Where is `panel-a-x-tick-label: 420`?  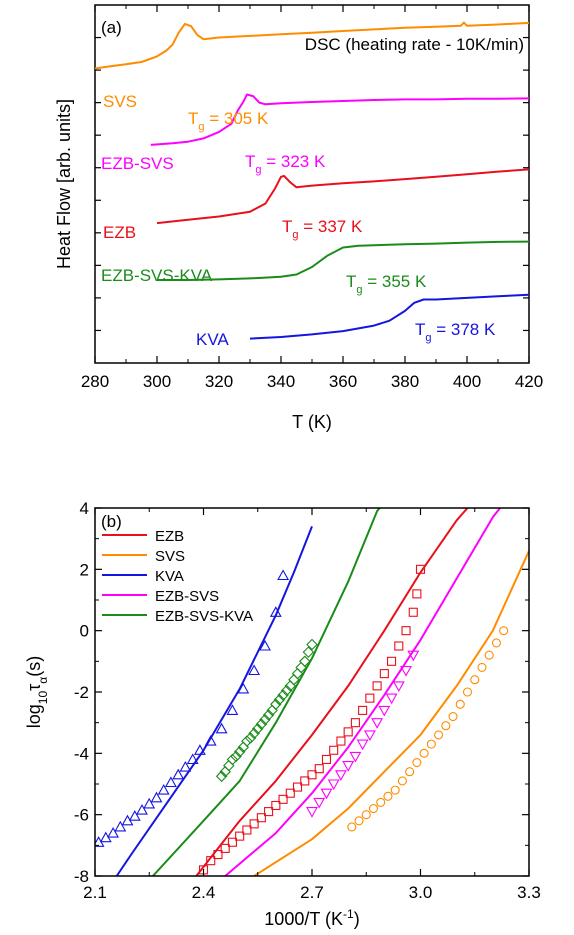 panel-a-x-tick-label: 420 is located at coordinates (529, 381).